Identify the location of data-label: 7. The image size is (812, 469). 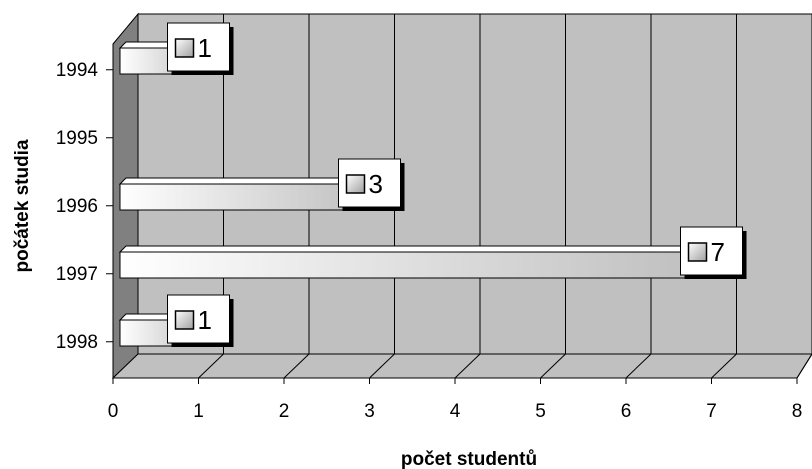
(718, 252).